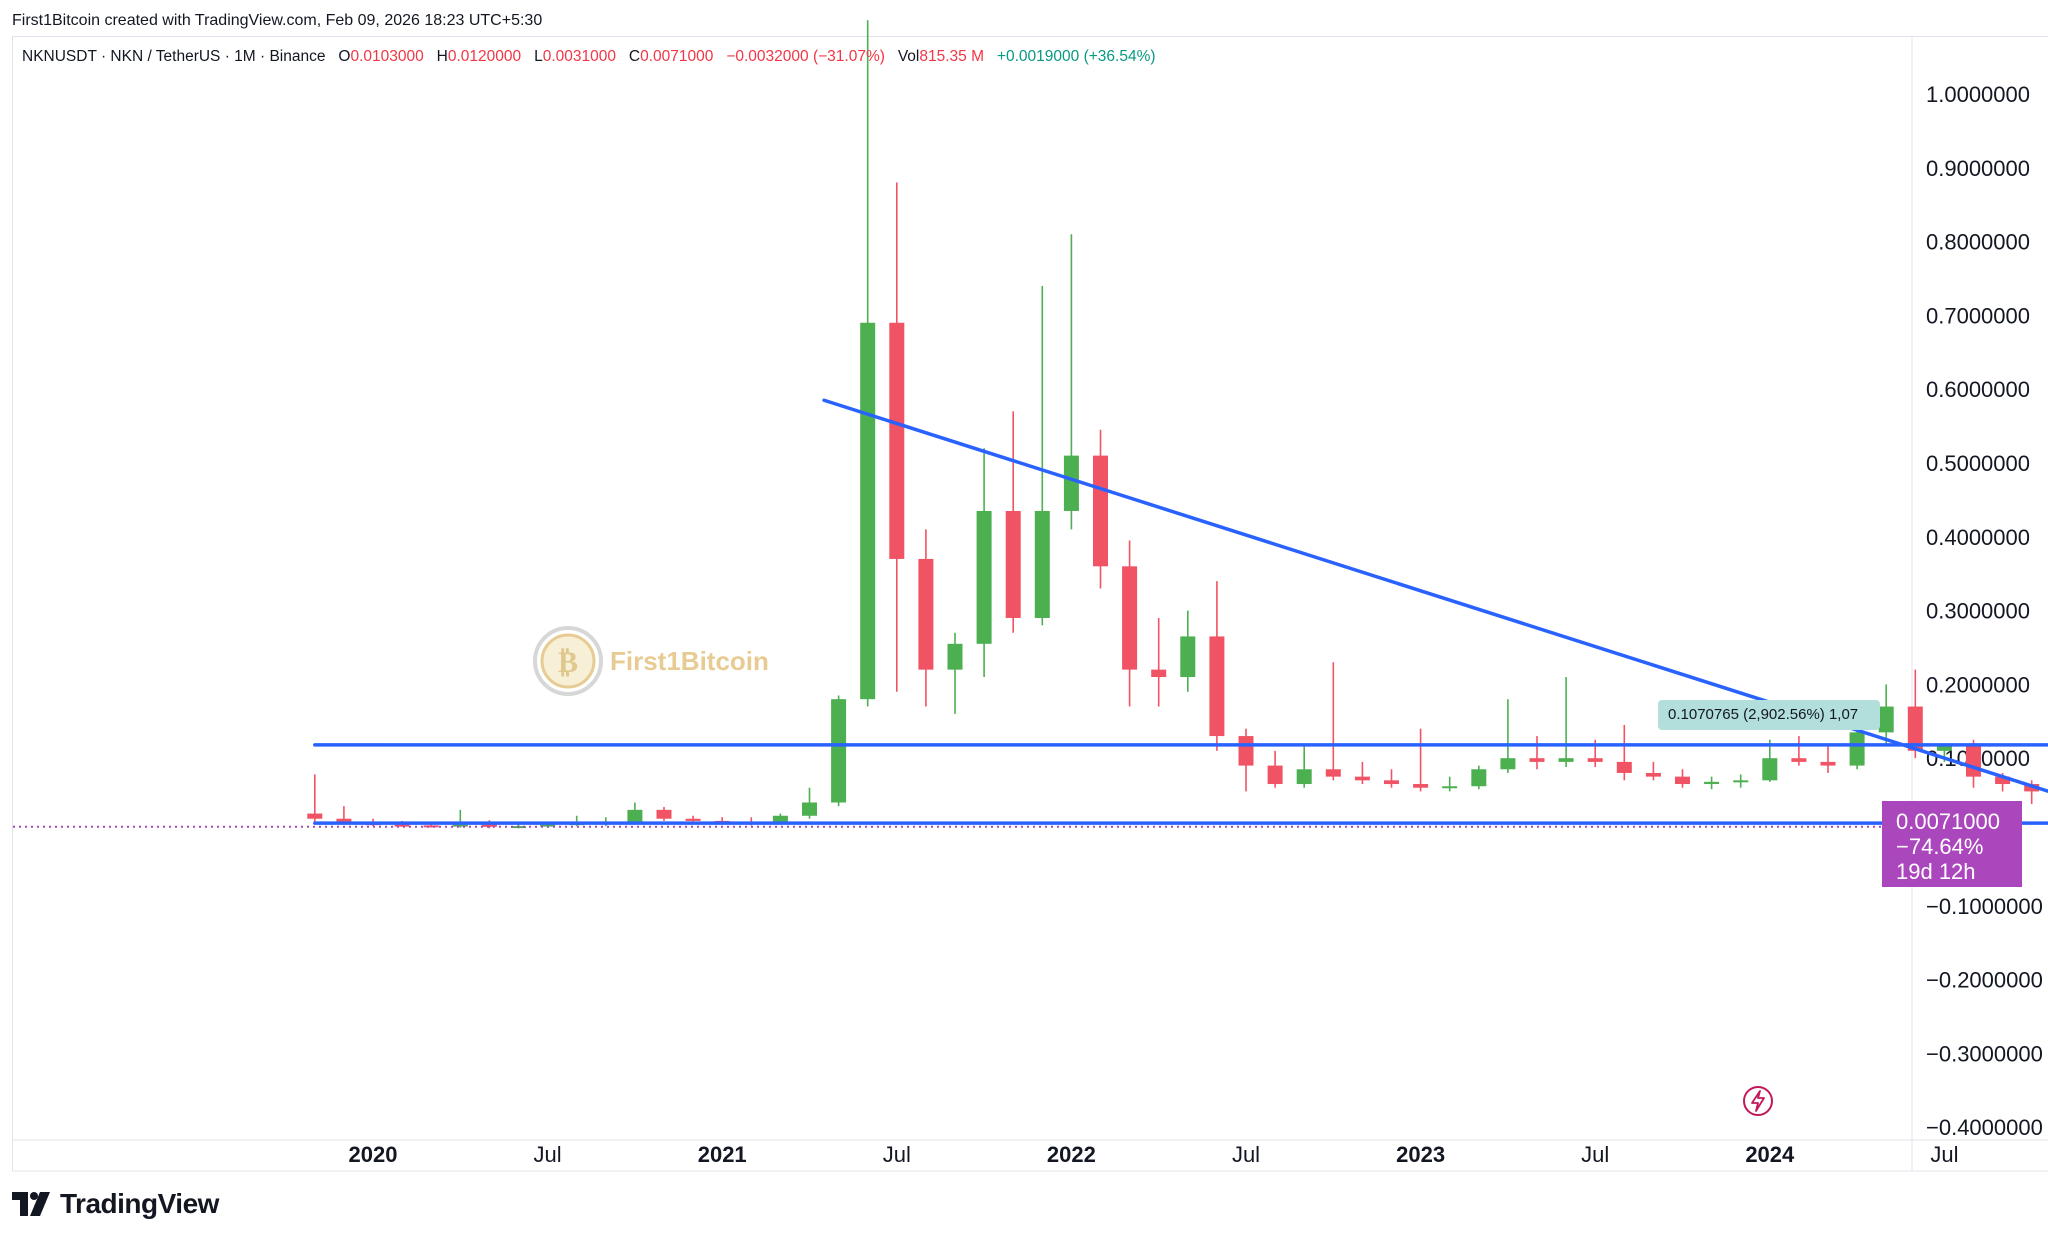  What do you see at coordinates (805, 56) in the screenshot?
I see `legend-change: −0.0032000 (−31.07%)` at bounding box center [805, 56].